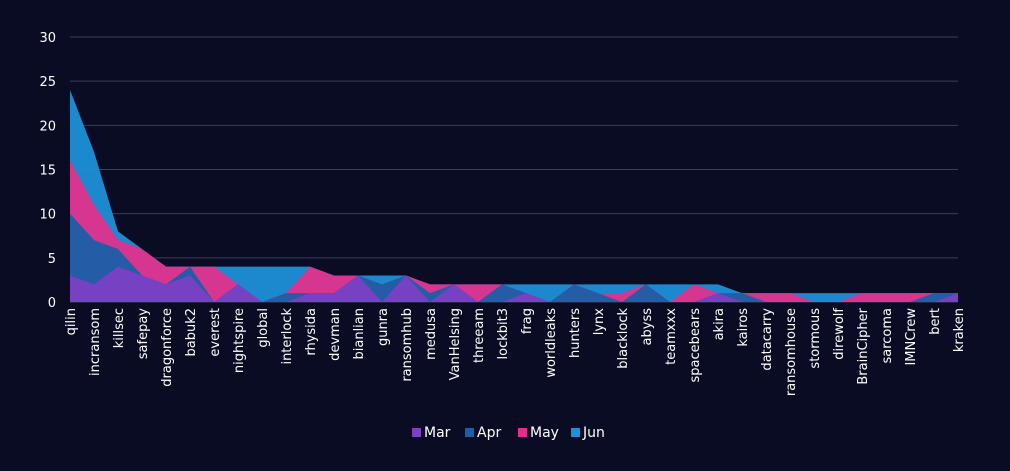  I want to click on y-tick-label: 30, so click(47, 38).